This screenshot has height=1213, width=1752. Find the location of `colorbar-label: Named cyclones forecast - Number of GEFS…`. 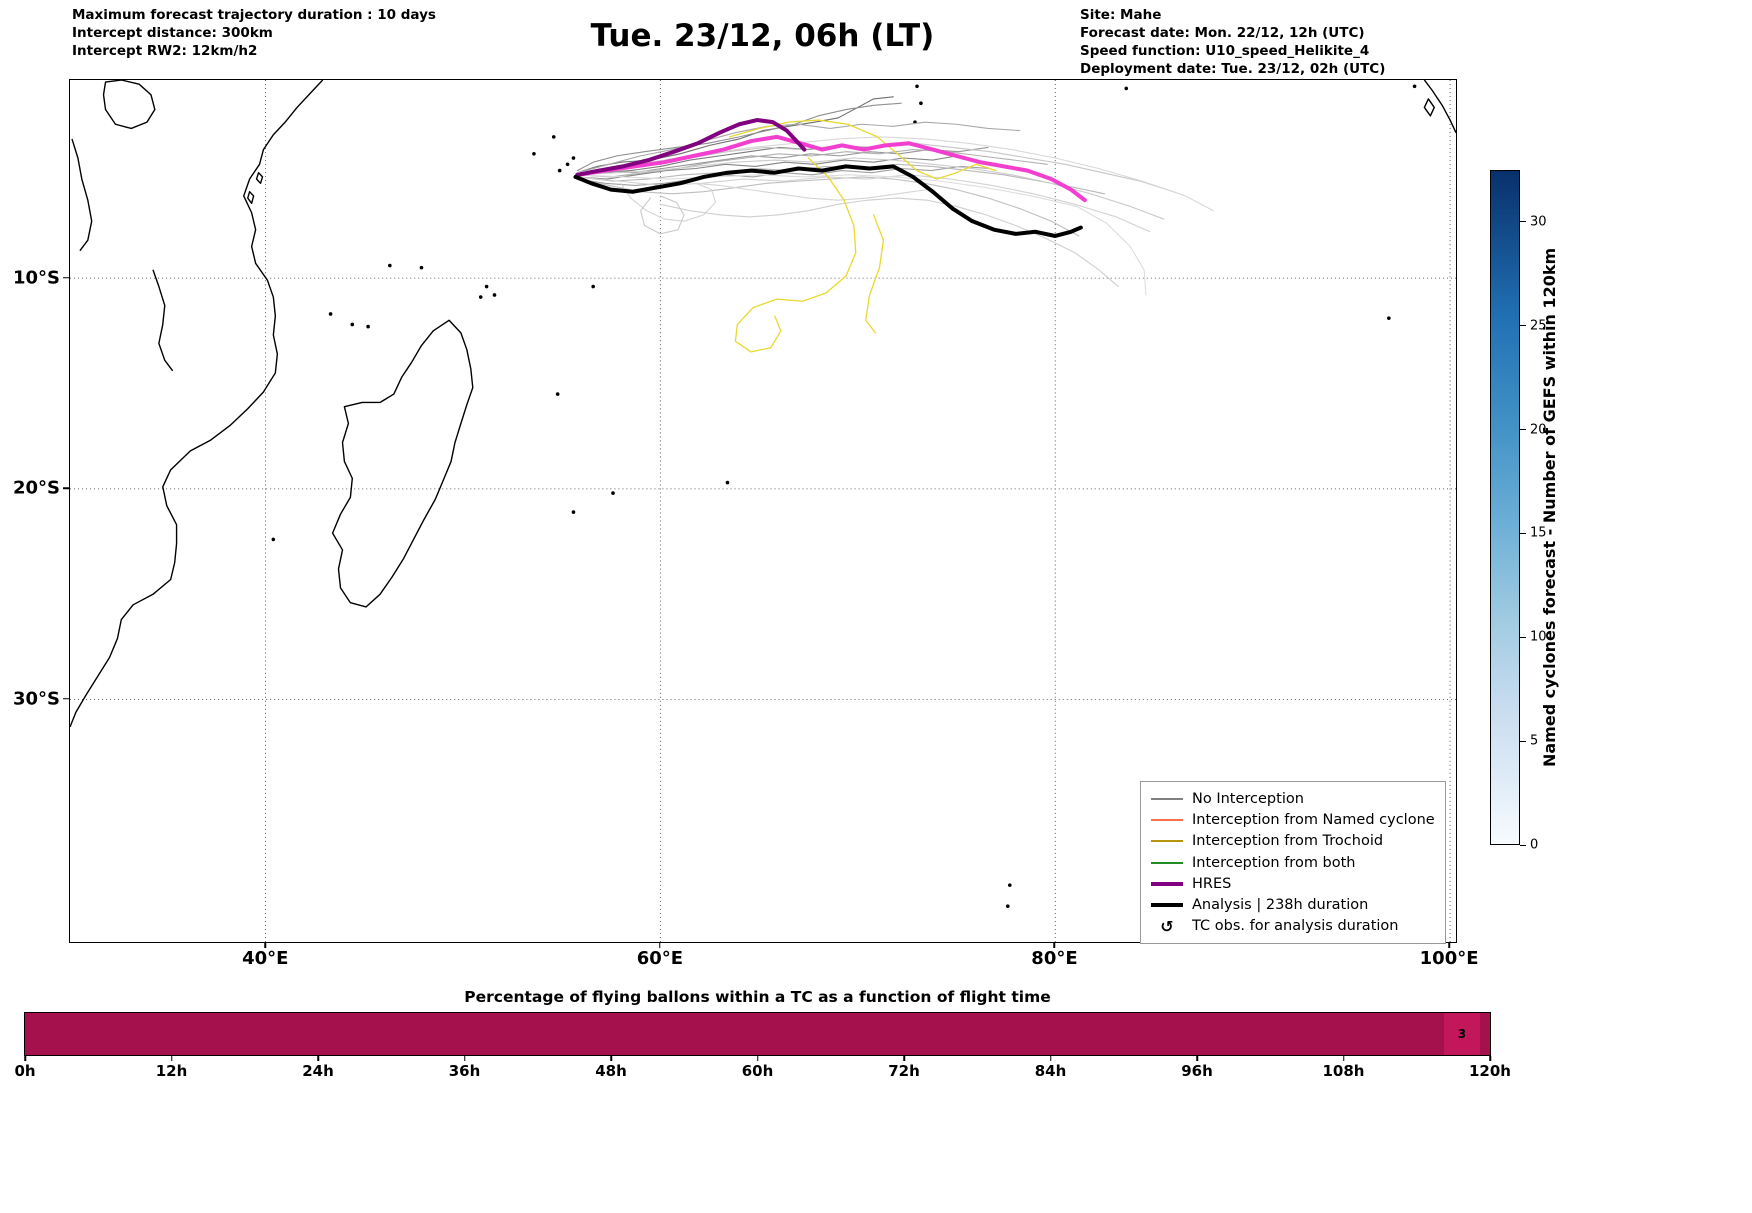

colorbar-label: Named cyclones forecast - Number of GEFS… is located at coordinates (1549, 507).